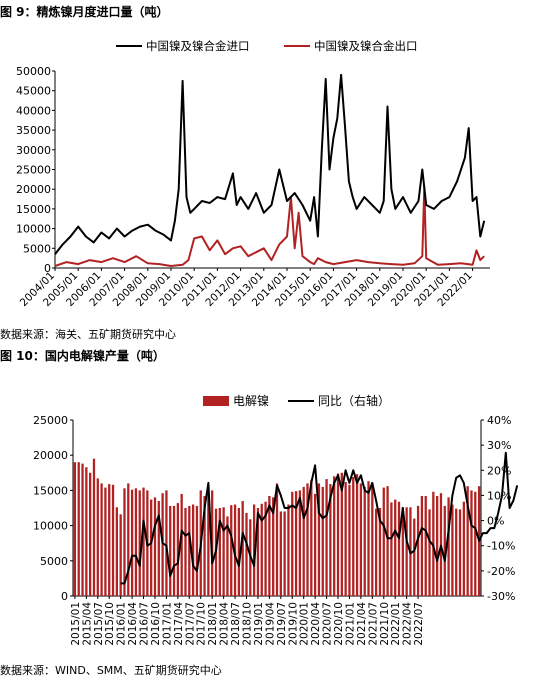 The image size is (541, 682). I want to click on chart2-left-tick-label: 5000, so click(54, 561).